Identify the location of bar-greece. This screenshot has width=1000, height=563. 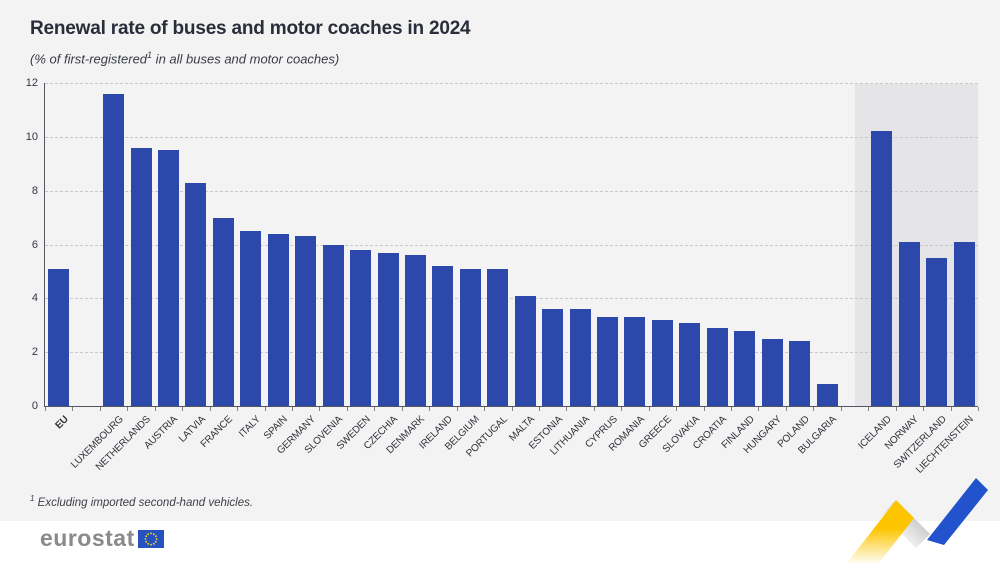
(662, 362).